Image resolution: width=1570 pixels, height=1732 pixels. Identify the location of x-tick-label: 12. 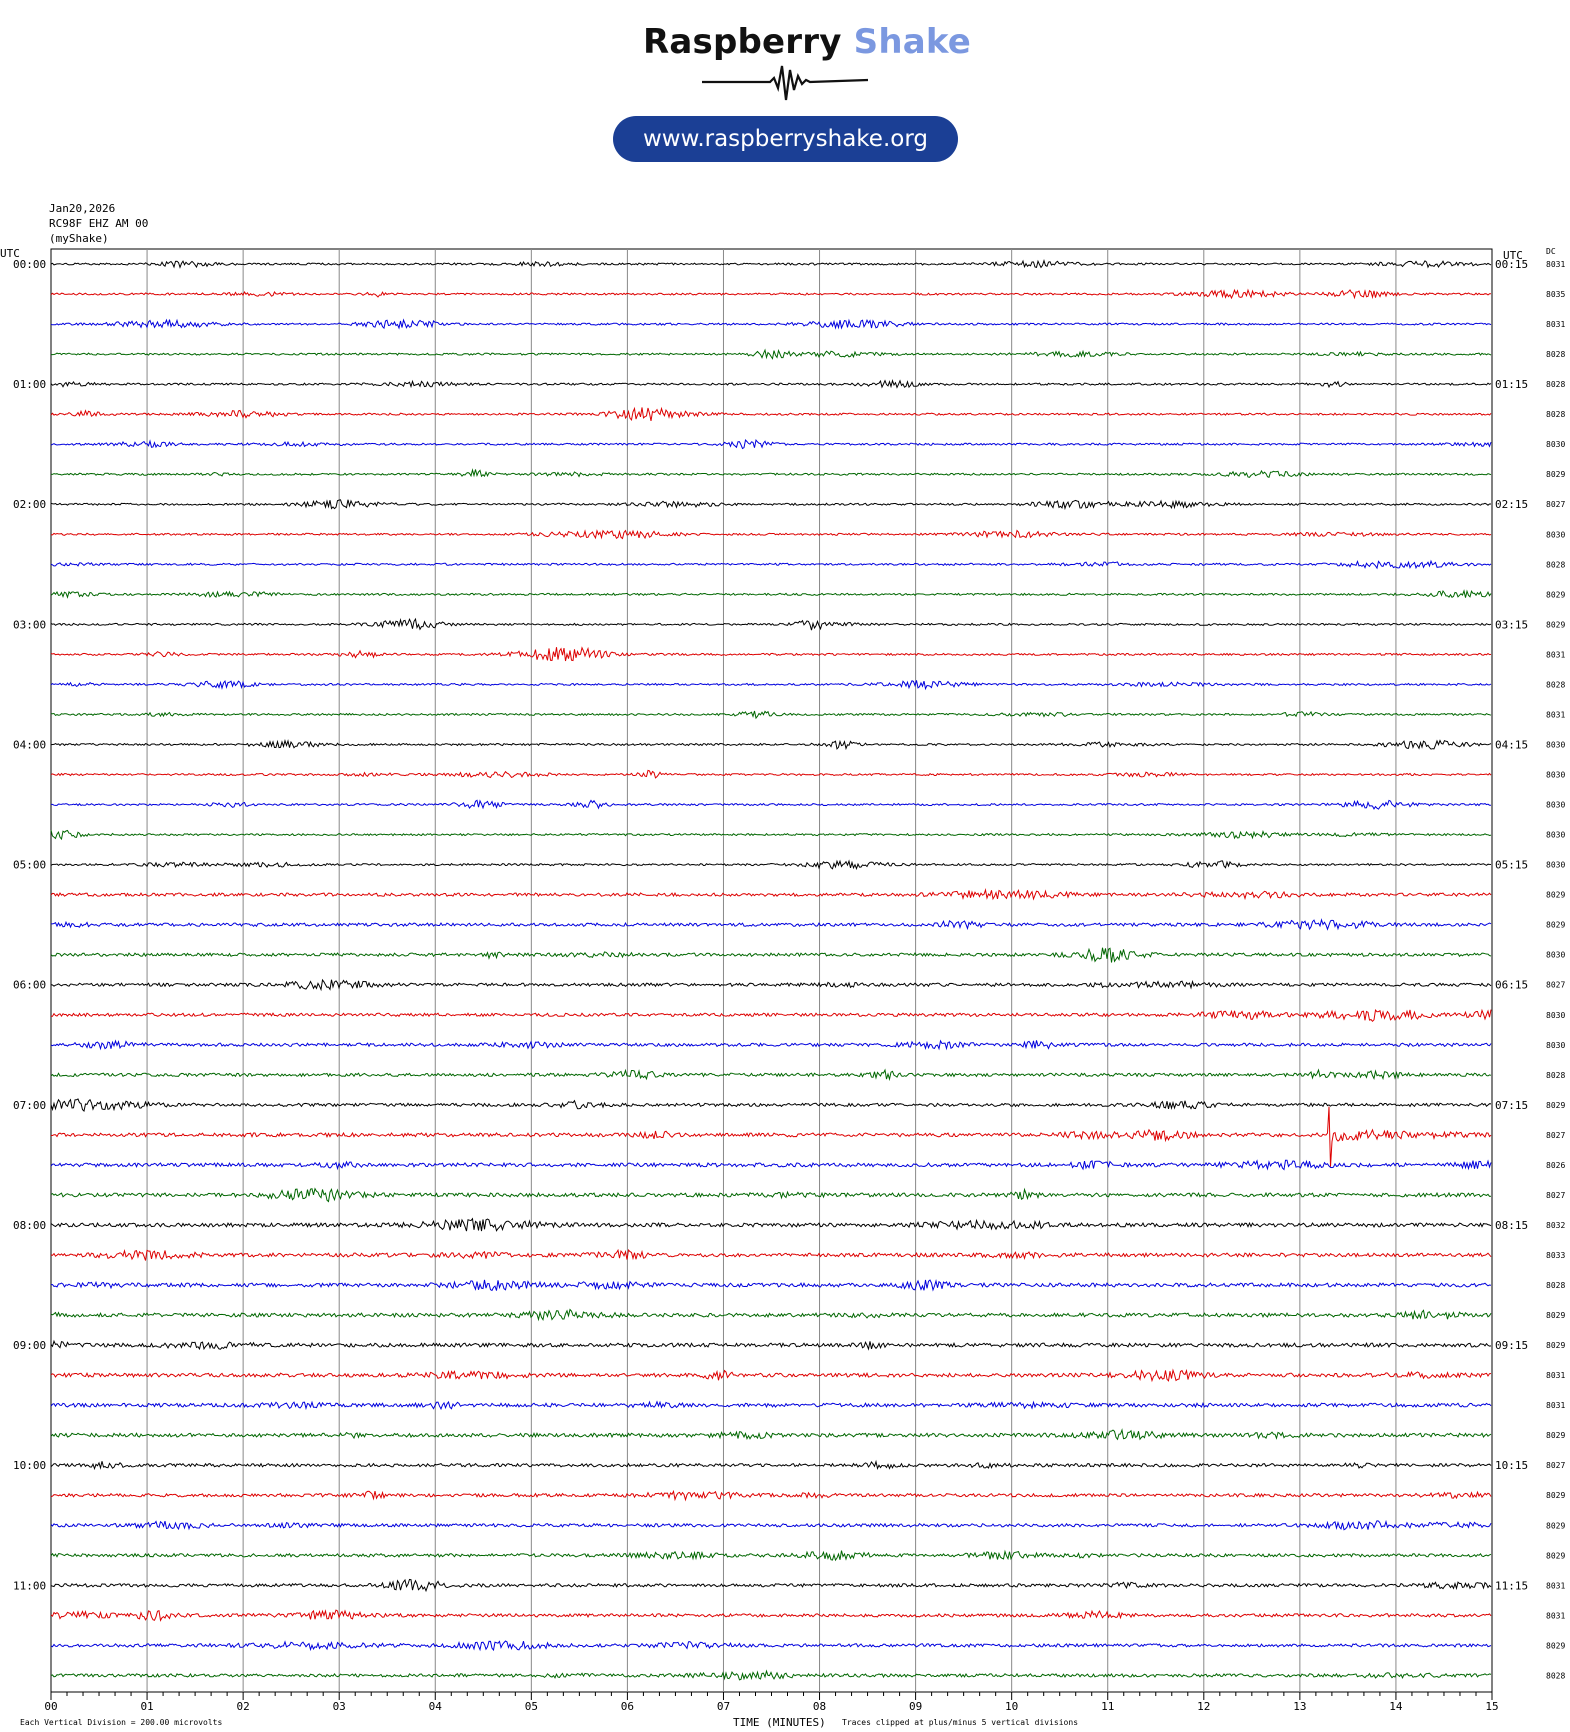
(1203, 1706).